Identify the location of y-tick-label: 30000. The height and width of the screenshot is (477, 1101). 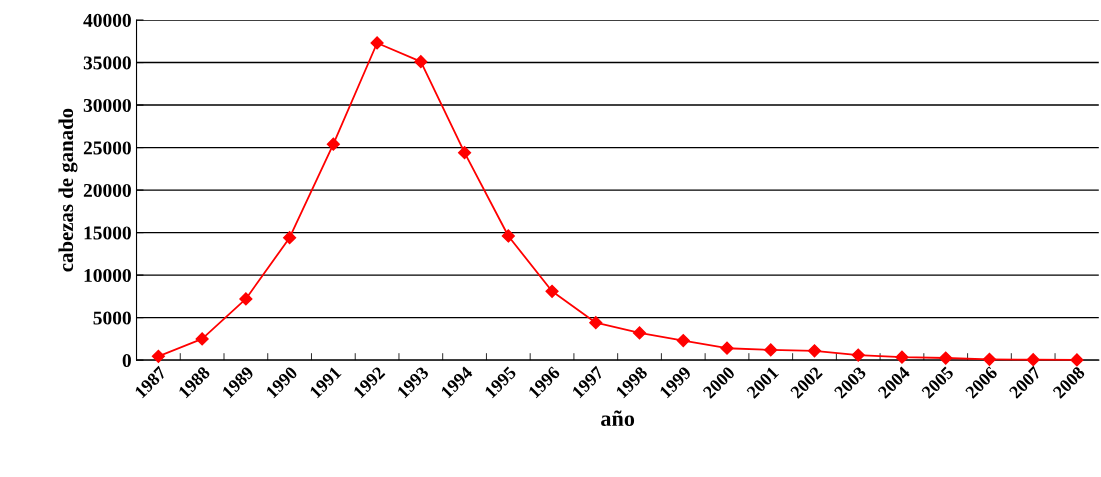
(107, 105).